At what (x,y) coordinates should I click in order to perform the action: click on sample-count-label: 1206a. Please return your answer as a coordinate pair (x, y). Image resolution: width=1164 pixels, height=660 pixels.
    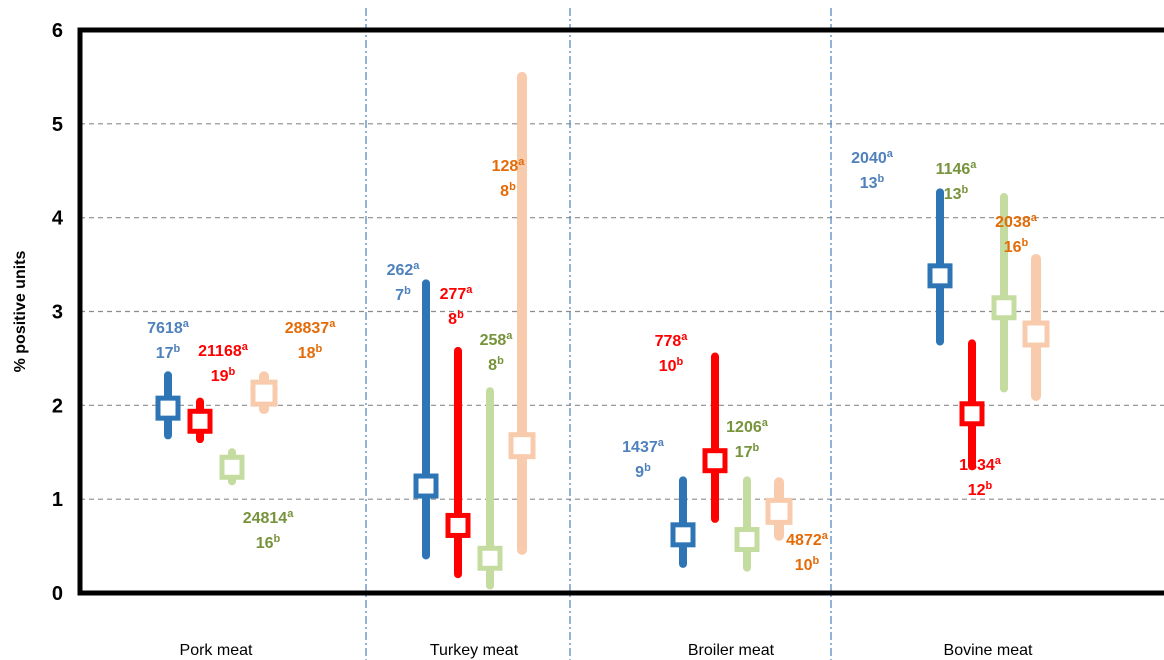
    Looking at the image, I should click on (747, 426).